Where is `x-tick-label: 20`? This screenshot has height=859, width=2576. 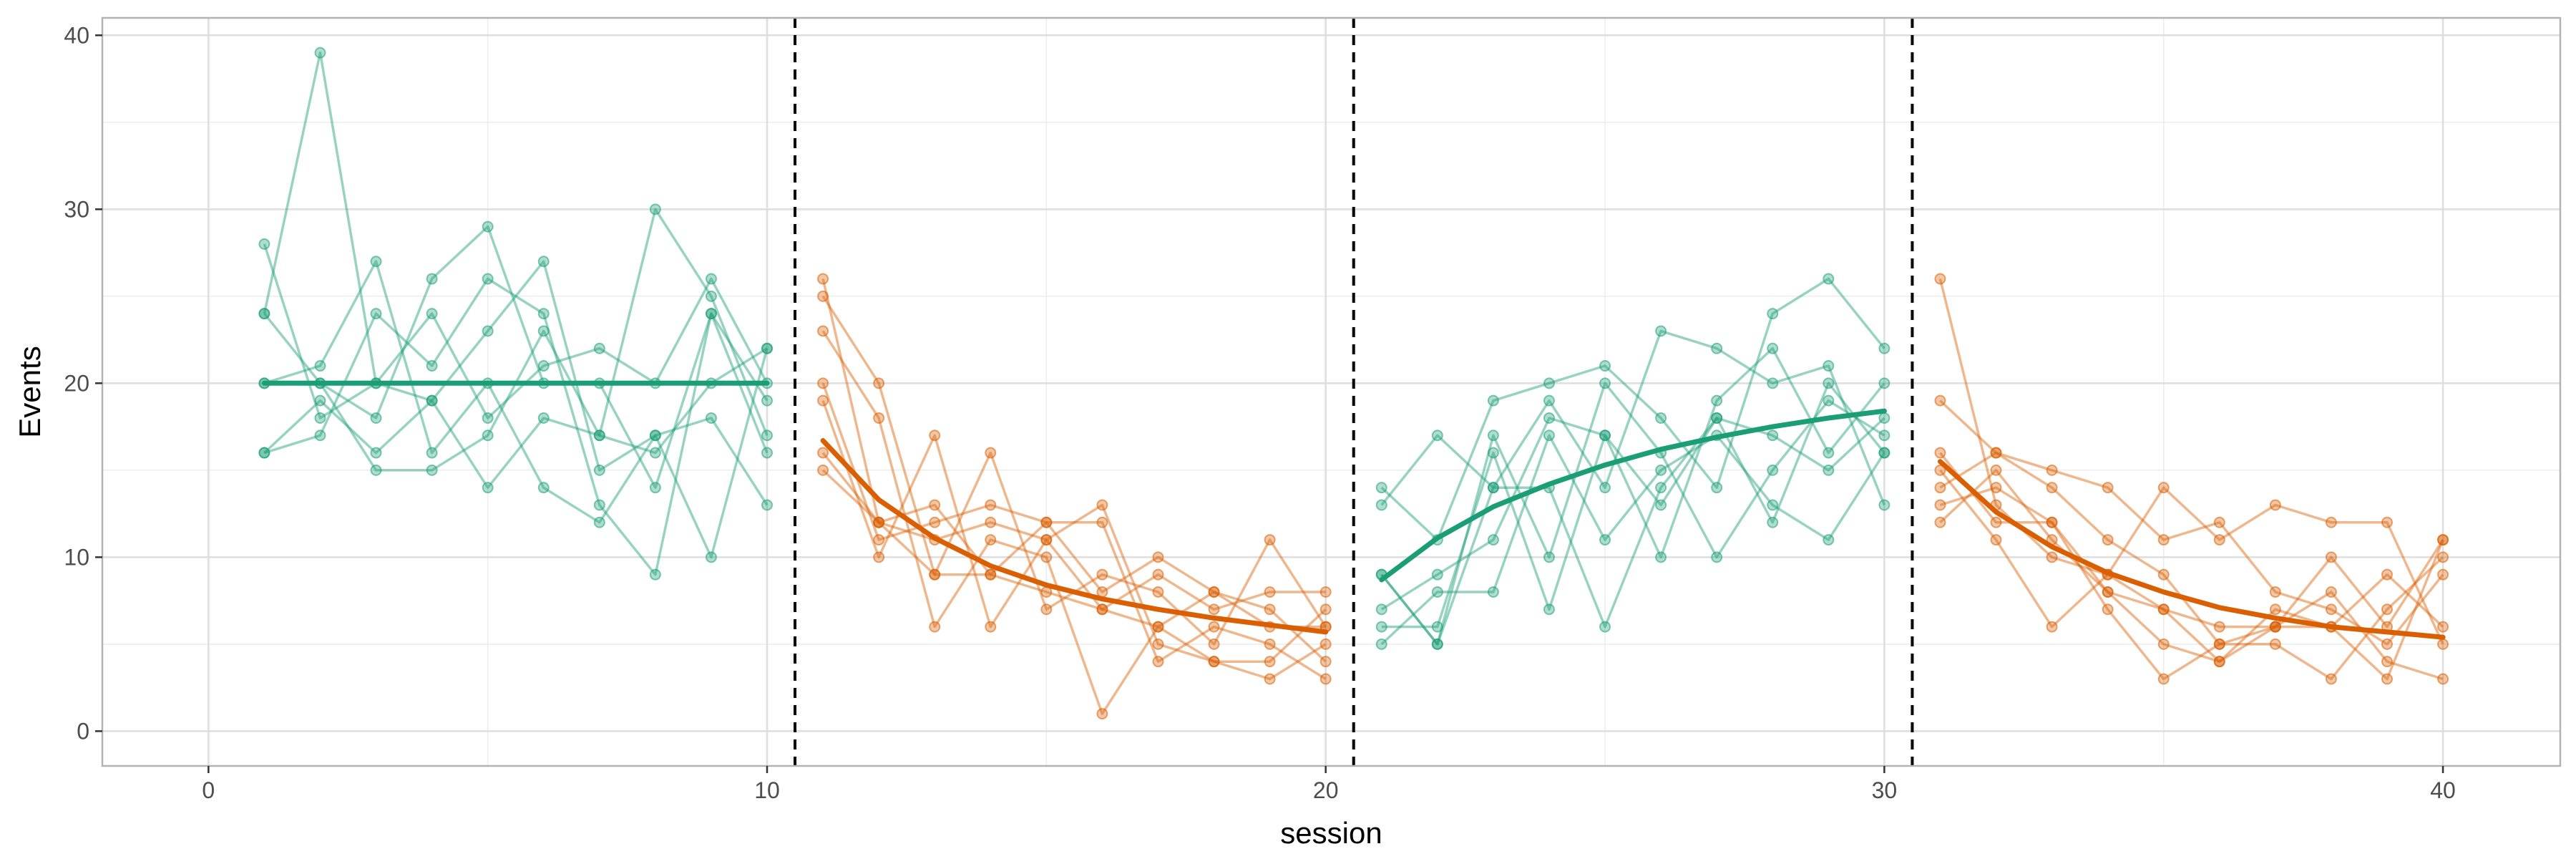 x-tick-label: 20 is located at coordinates (1326, 790).